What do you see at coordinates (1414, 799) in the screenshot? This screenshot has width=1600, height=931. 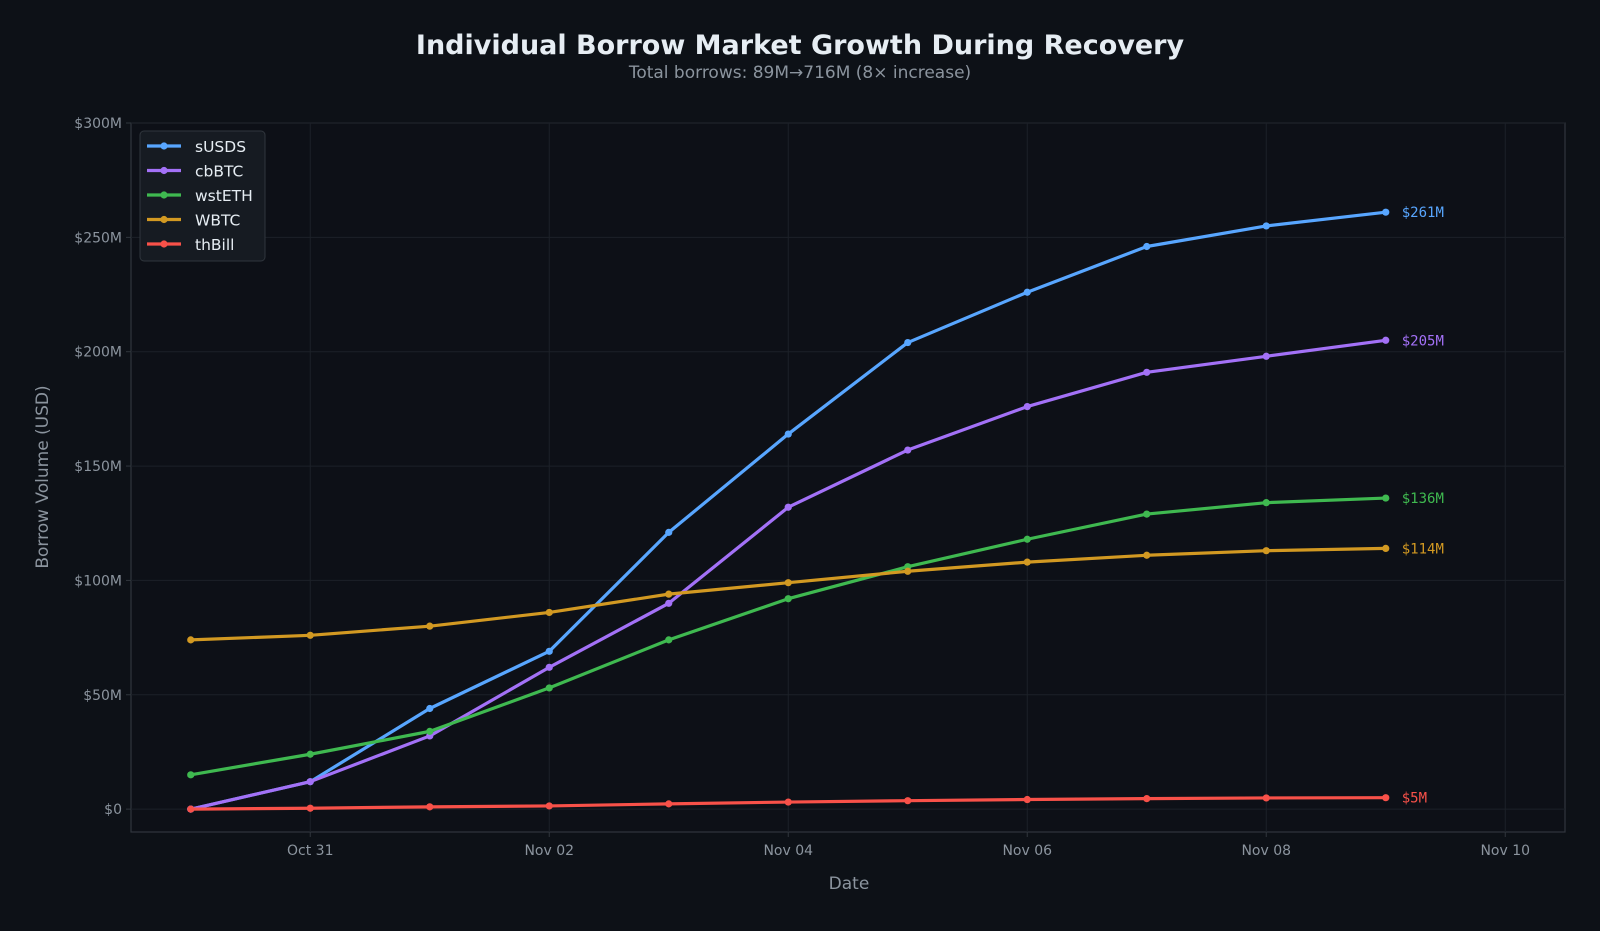 I see `end-value-label: $5M` at bounding box center [1414, 799].